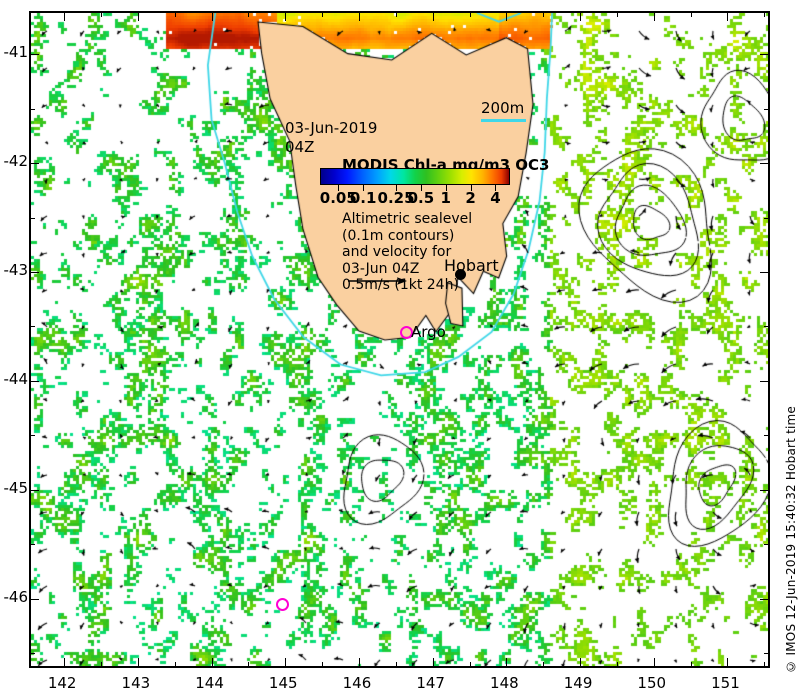 This screenshot has height=700, width=800. Describe the element at coordinates (357, 683) in the screenshot. I see `x-axis-tick-label: 146` at that location.